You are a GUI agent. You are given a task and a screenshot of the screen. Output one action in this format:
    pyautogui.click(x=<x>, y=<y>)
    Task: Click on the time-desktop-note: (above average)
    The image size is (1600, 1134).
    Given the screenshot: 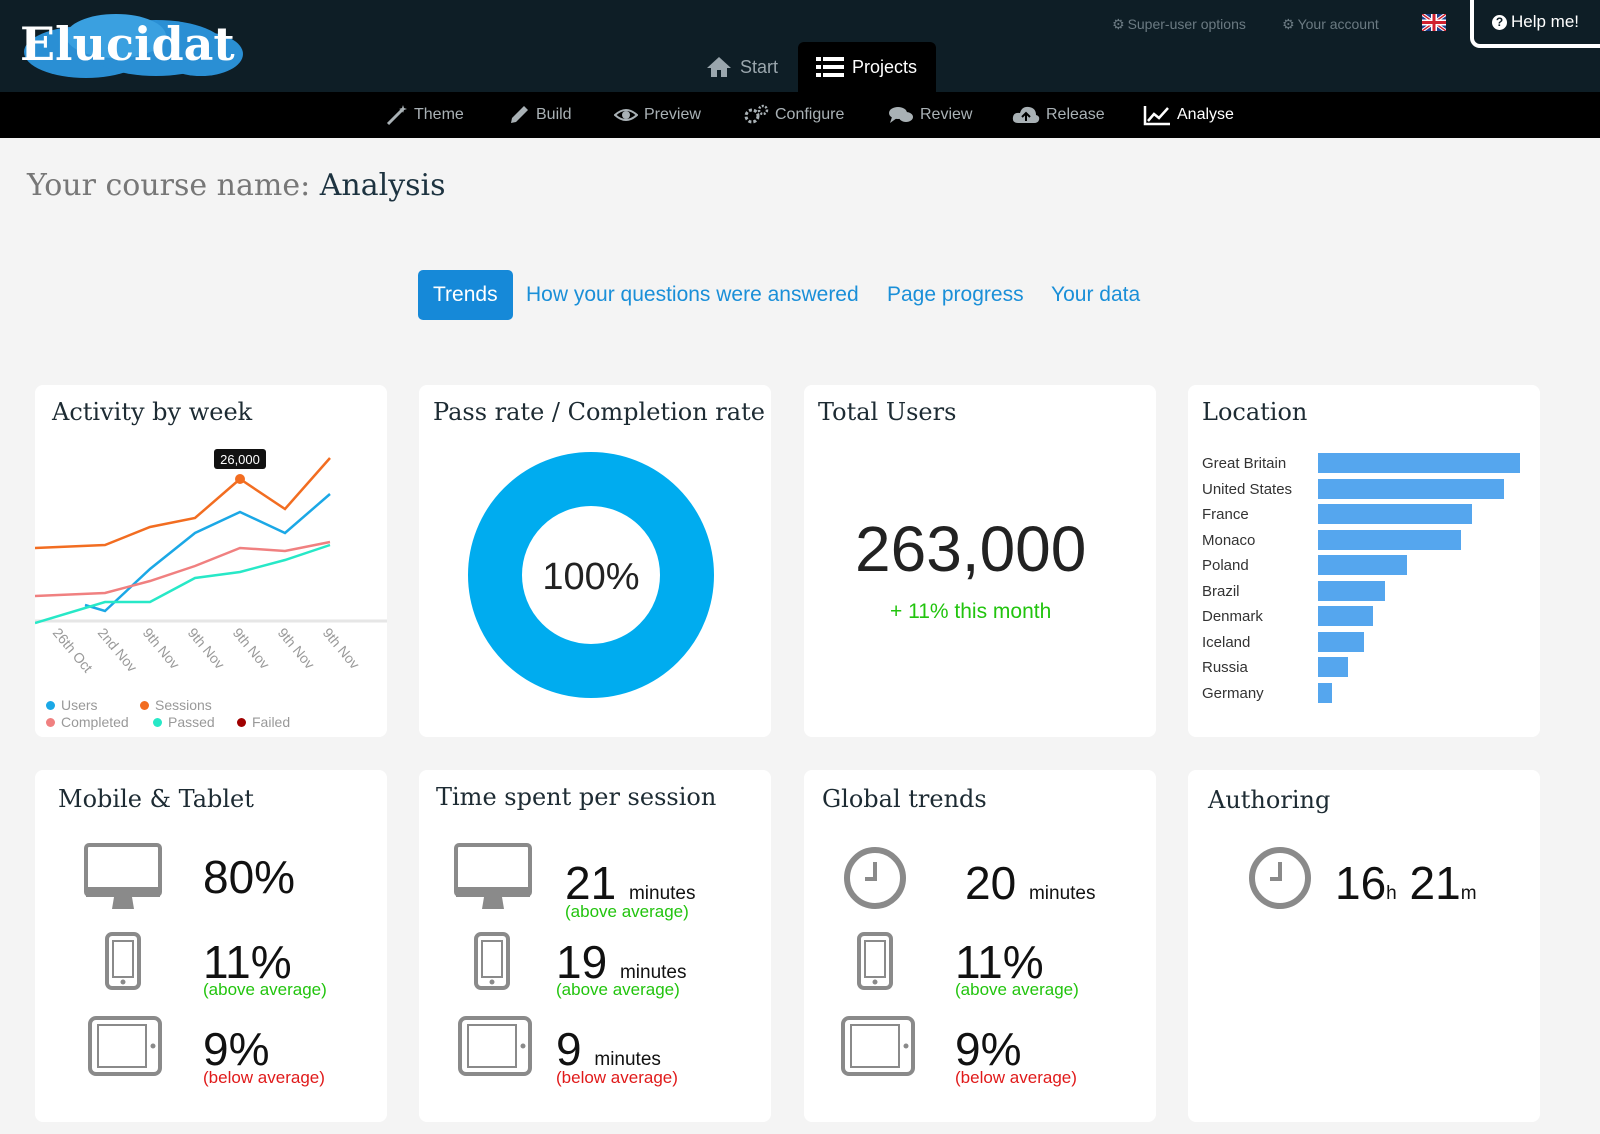 What is the action you would take?
    pyautogui.click(x=627, y=911)
    